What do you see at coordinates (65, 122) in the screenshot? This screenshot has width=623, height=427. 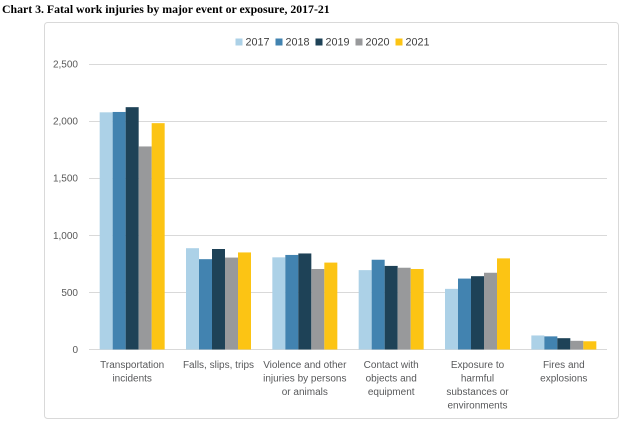 I see `svg-text: 2,000` at bounding box center [65, 122].